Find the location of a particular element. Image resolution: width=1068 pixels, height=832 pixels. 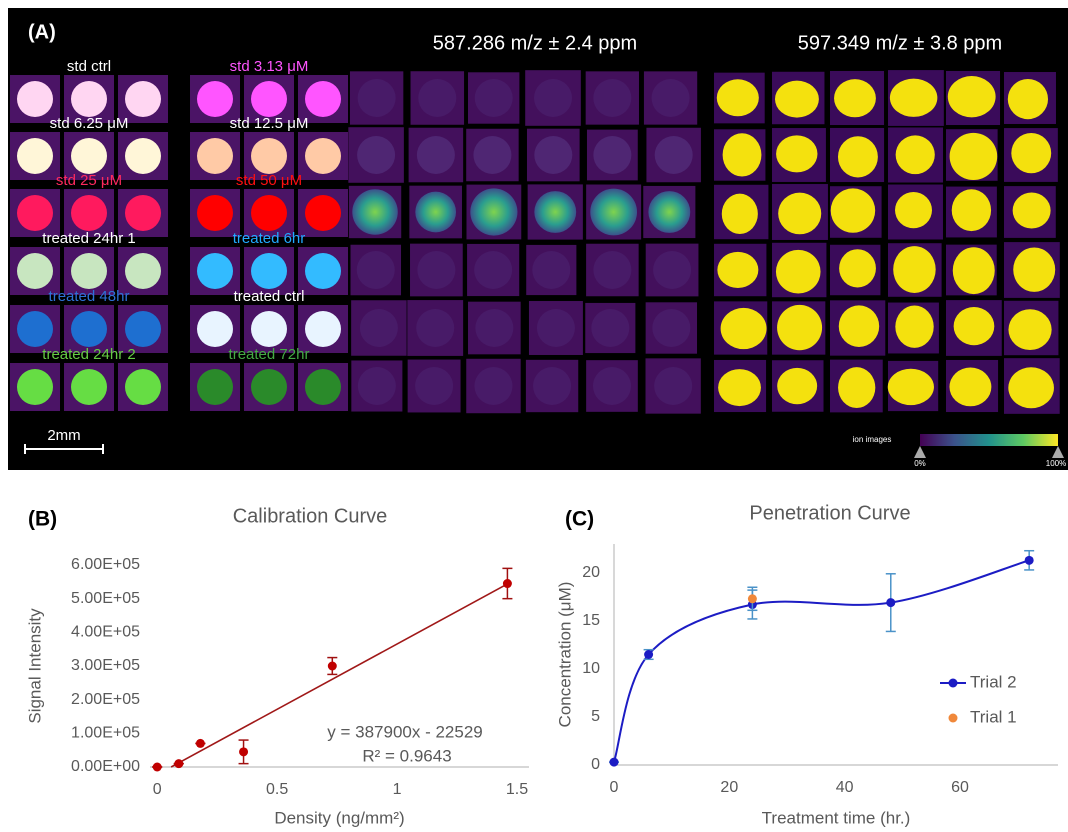

legend-label: Trial 1 is located at coordinates (993, 716).